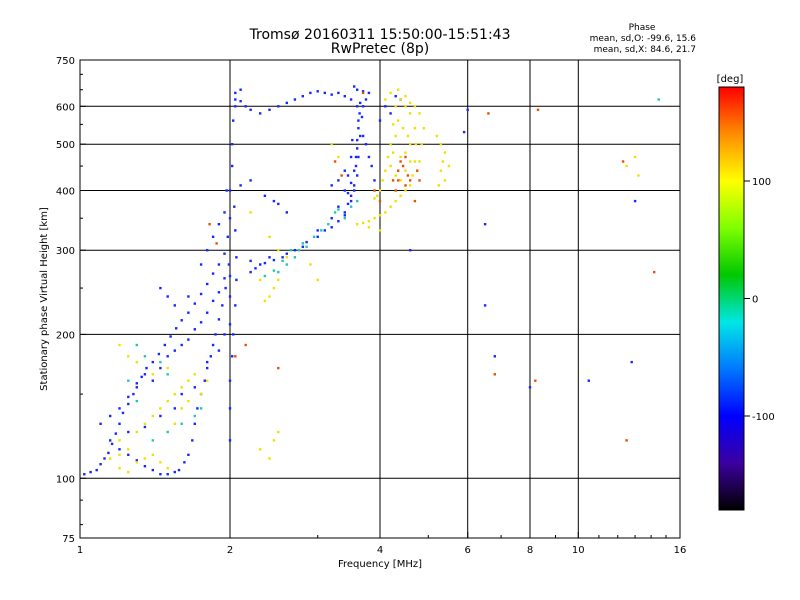  Describe the element at coordinates (761, 182) in the screenshot. I see `colorbar-tick-label: 100` at that location.